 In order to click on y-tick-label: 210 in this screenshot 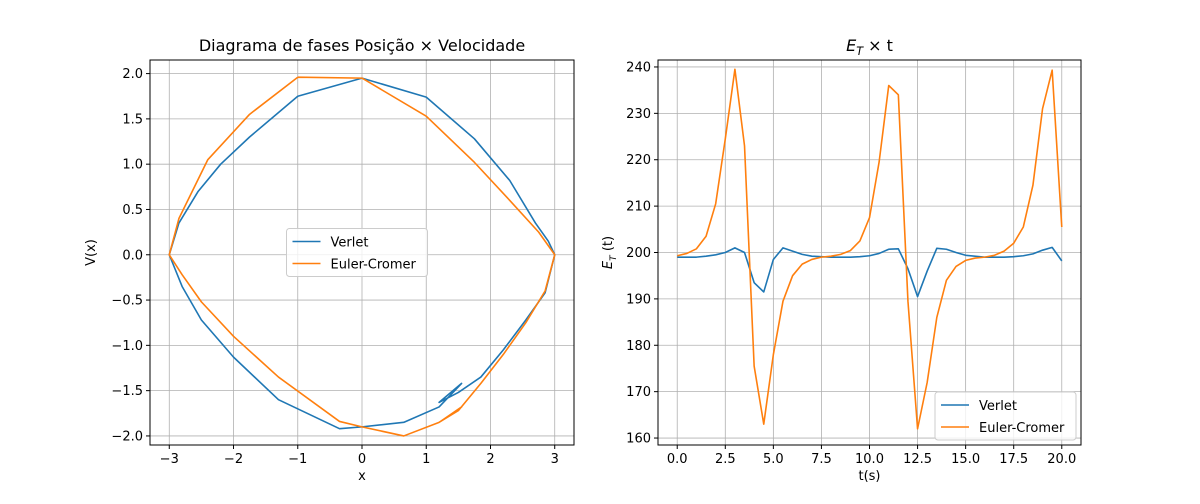, I will do `click(638, 207)`.